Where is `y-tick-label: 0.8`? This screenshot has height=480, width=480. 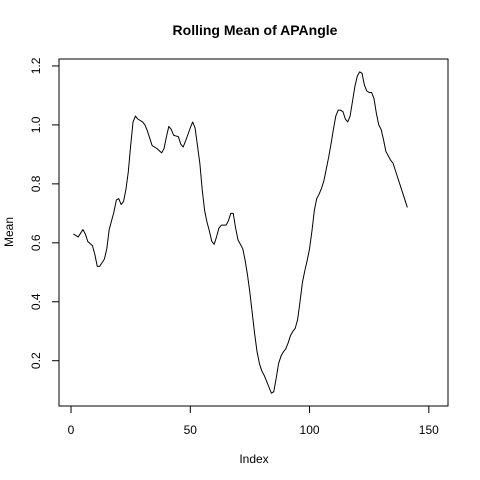
y-tick-label: 0.8 is located at coordinates (36, 183).